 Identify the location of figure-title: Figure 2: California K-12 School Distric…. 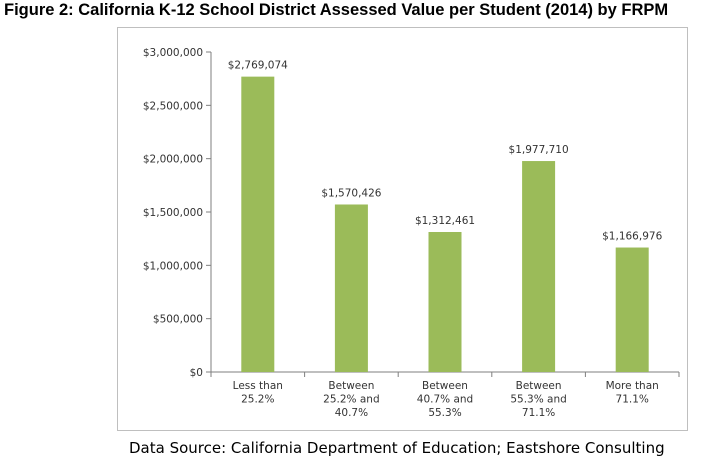
(336, 10).